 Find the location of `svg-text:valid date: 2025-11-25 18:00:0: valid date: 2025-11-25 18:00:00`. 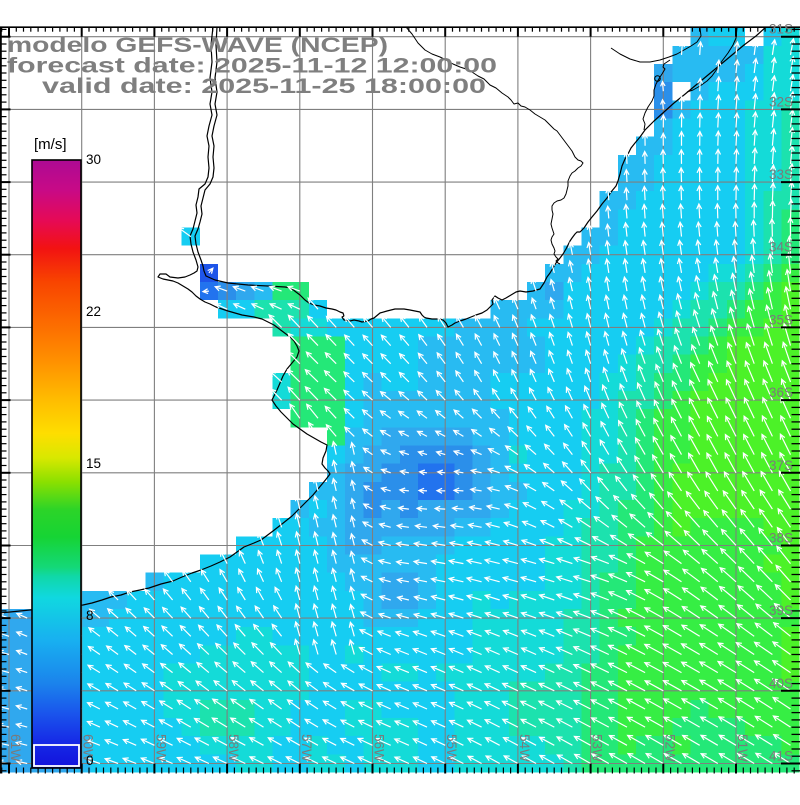

svg-text:valid date: 2025-11-25 18:00:0: valid date: 2025-11-25 18:00:00 is located at coordinates (264, 86).